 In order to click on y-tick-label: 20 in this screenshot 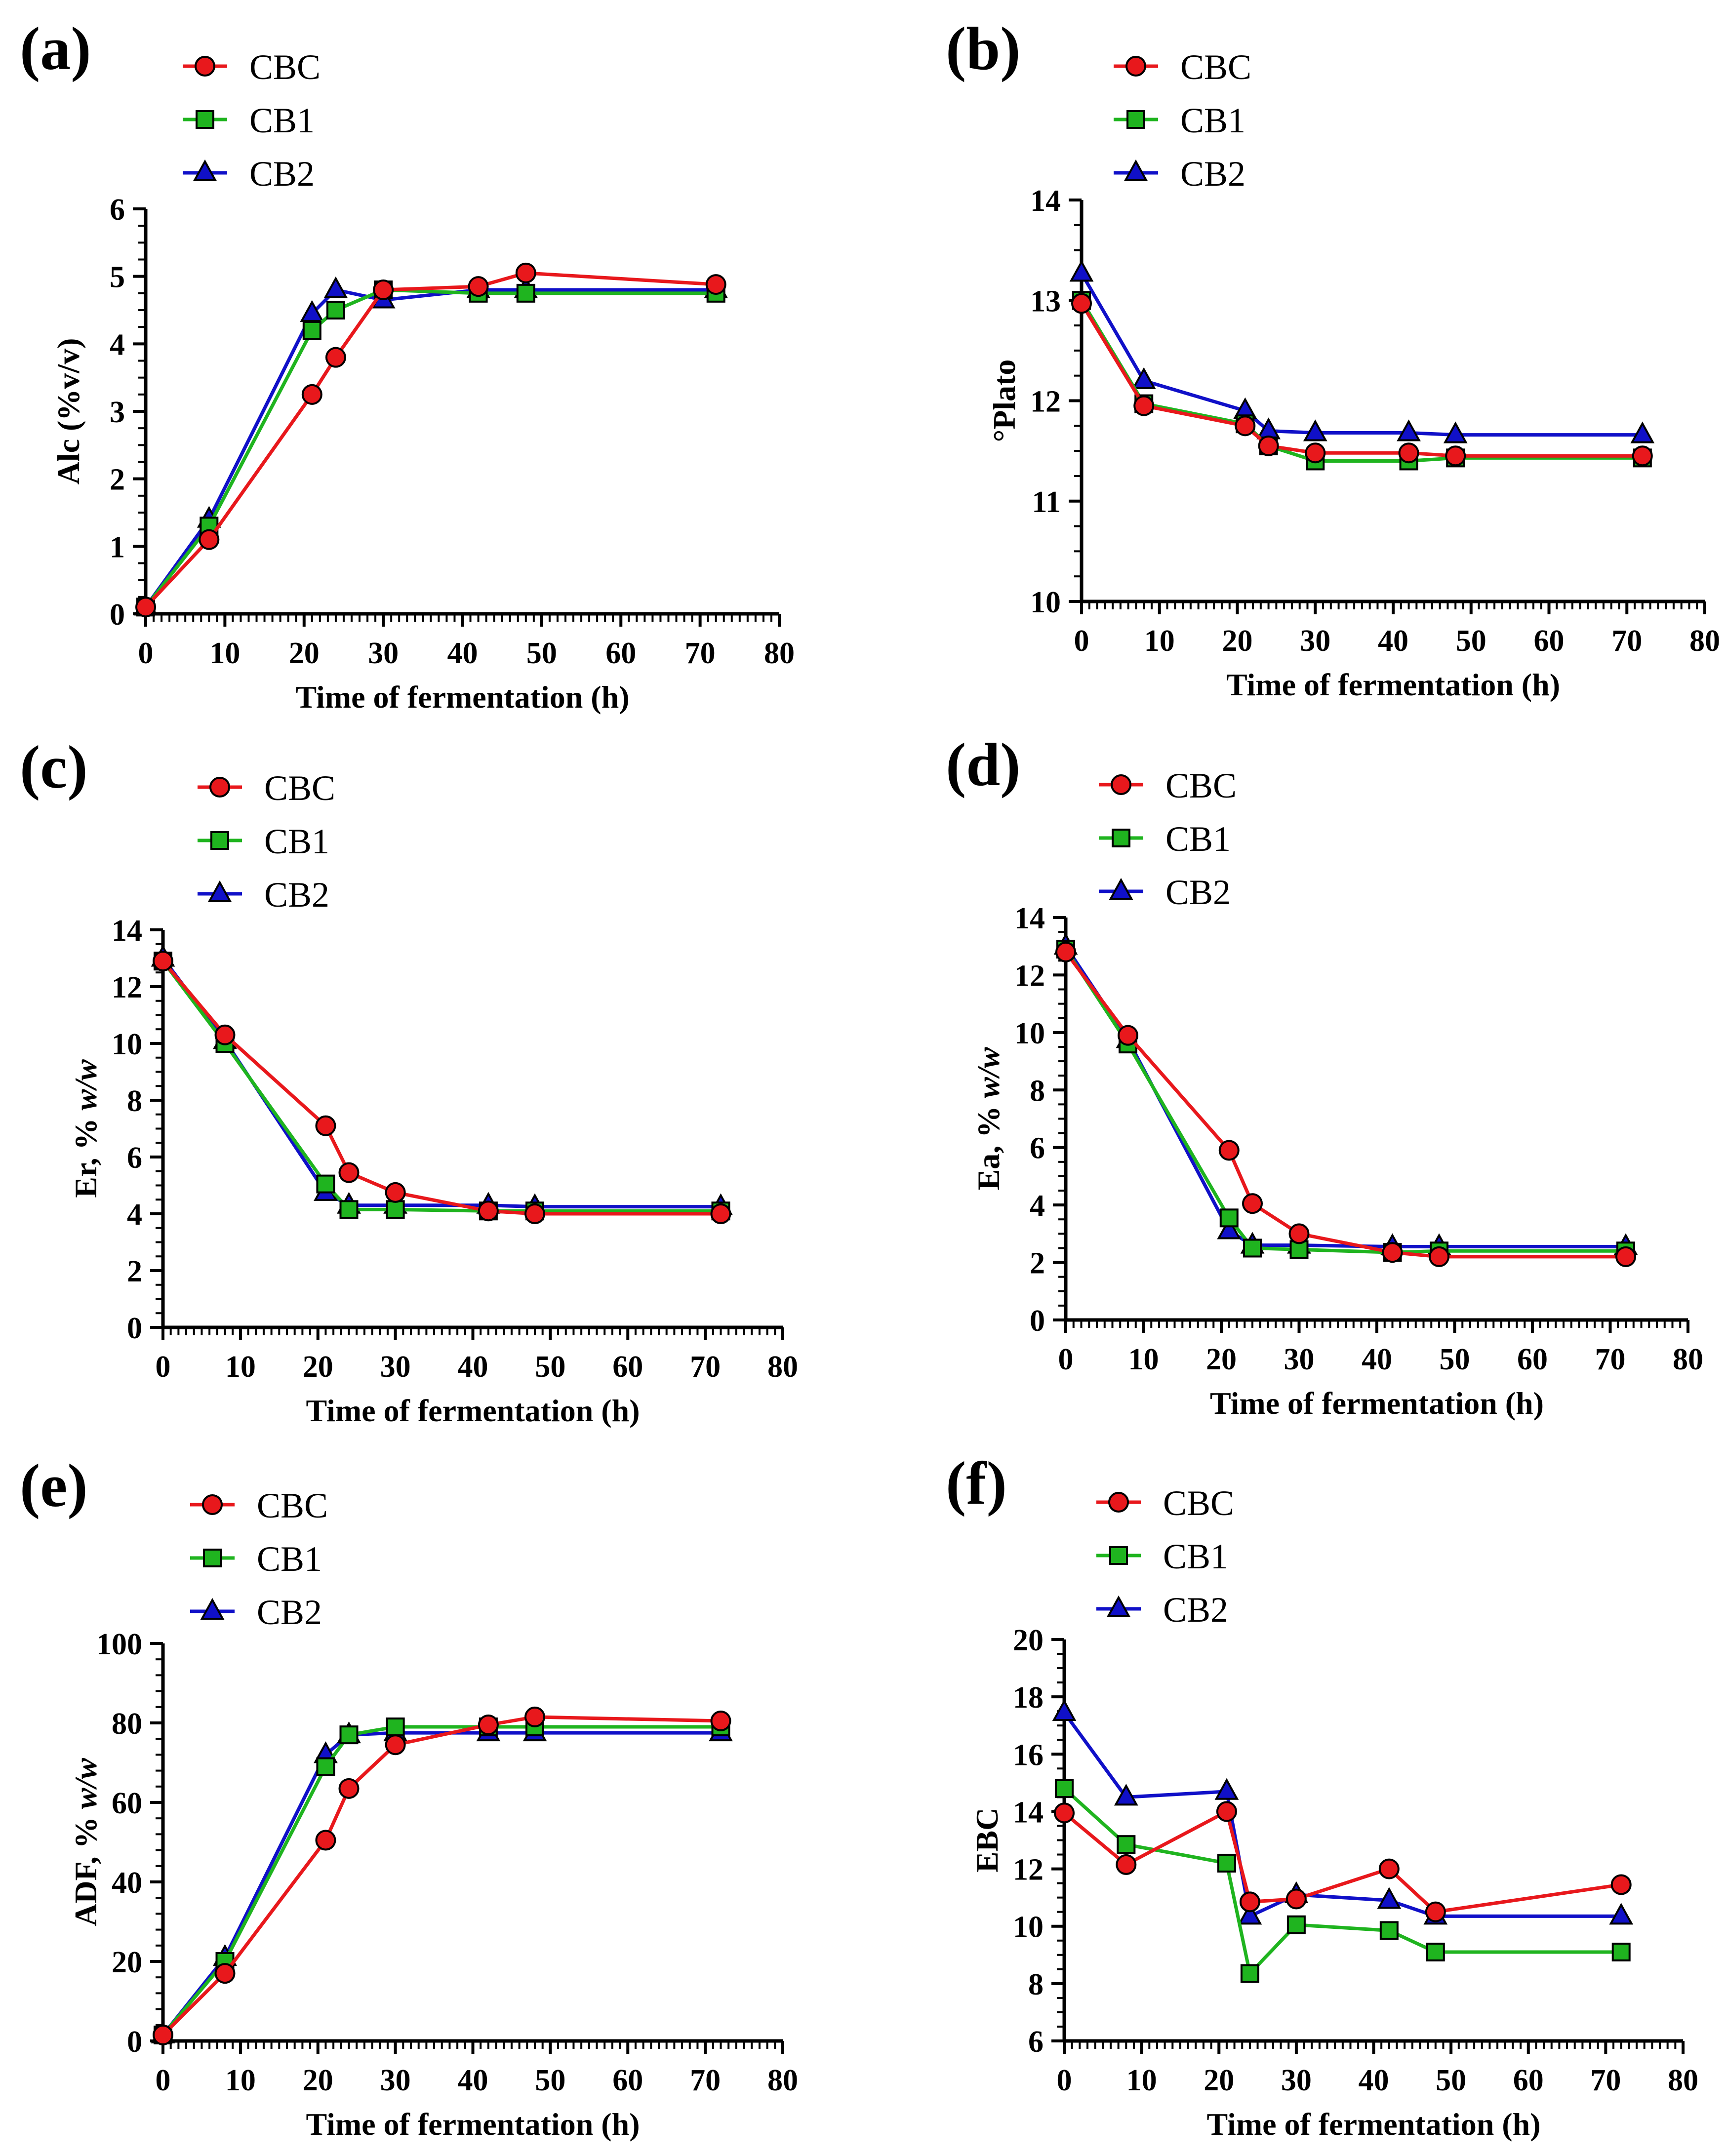, I will do `click(1028, 1641)`.